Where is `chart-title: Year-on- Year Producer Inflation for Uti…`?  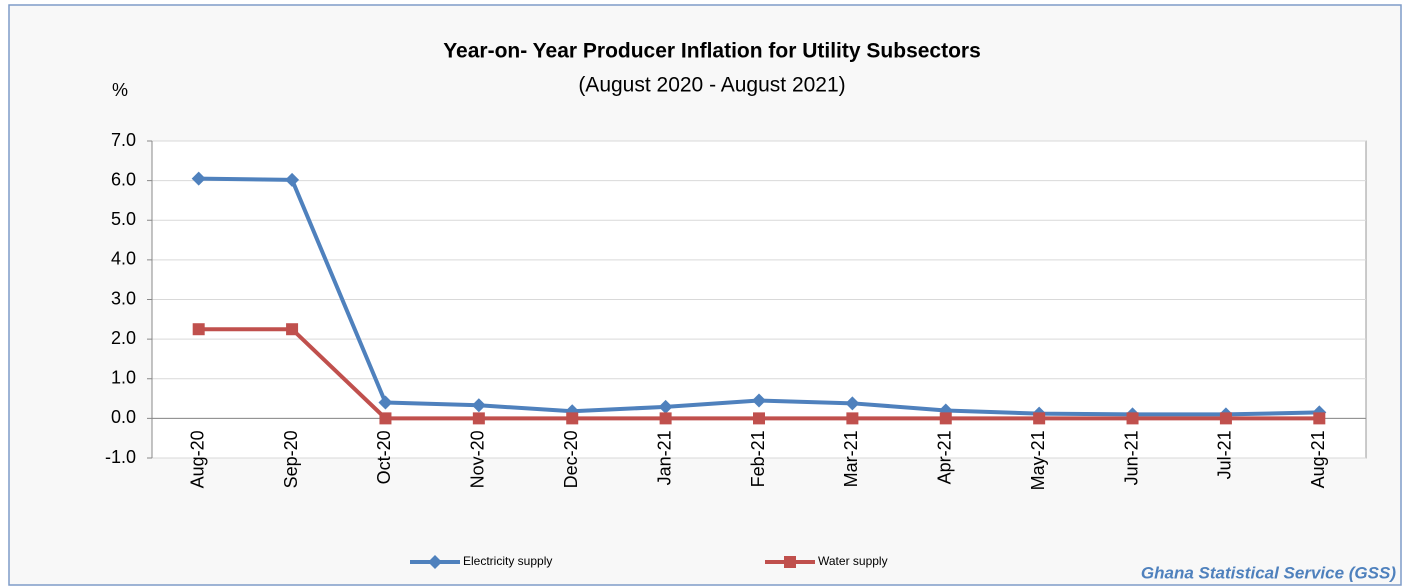
chart-title: Year-on- Year Producer Inflation for Uti… is located at coordinates (712, 51).